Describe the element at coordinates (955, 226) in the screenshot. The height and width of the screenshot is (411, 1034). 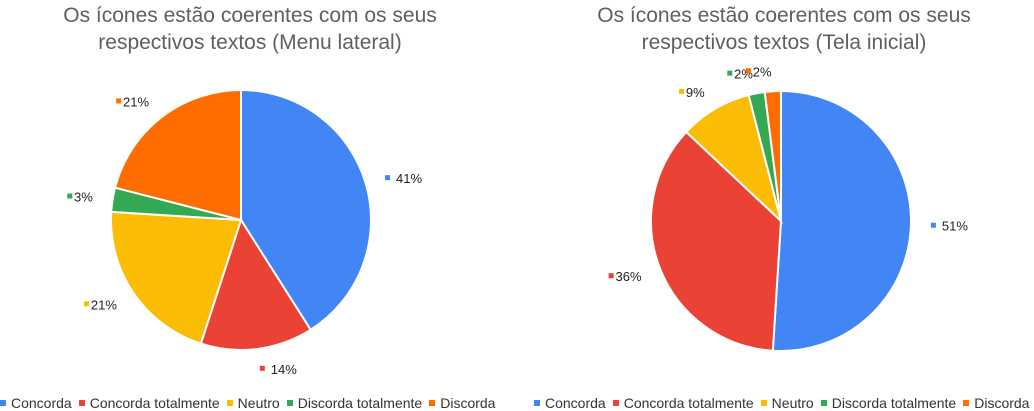
I see `svg-text: 51%` at that location.